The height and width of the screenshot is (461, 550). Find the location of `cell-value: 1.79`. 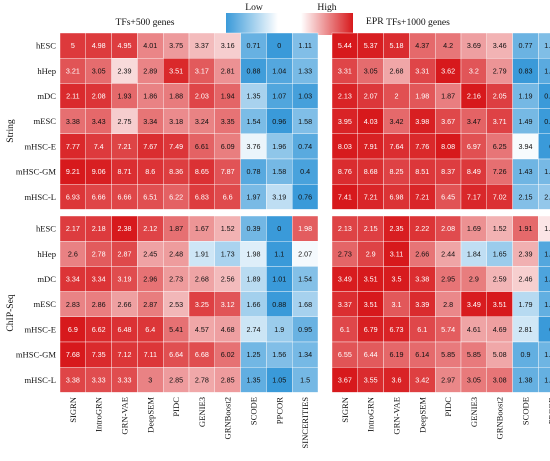

cell-value: 1.79 is located at coordinates (526, 304).